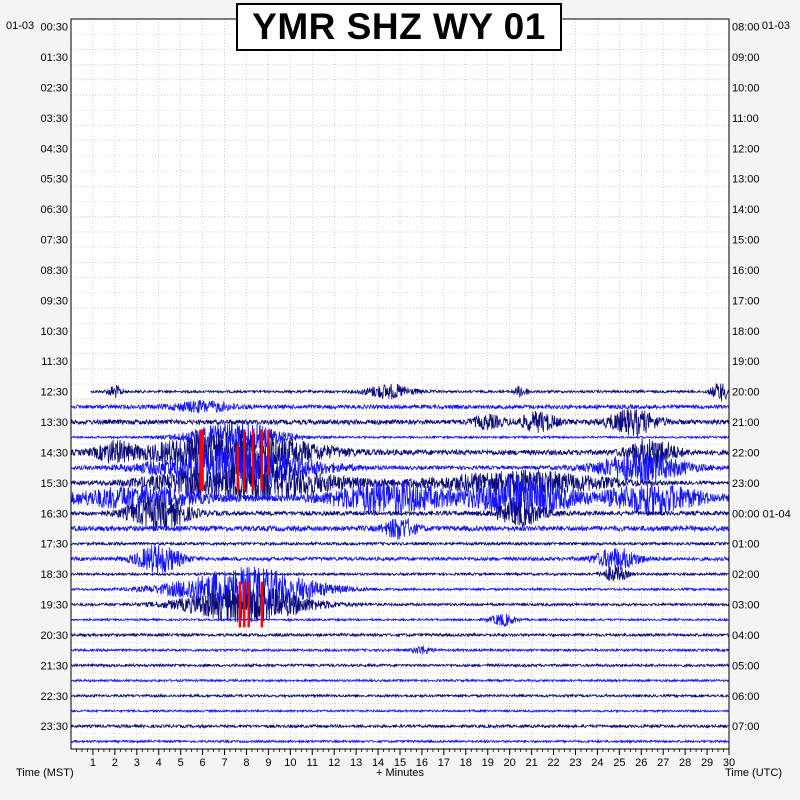  What do you see at coordinates (54, 180) in the screenshot?
I see `left-tick-label: 05:30` at bounding box center [54, 180].